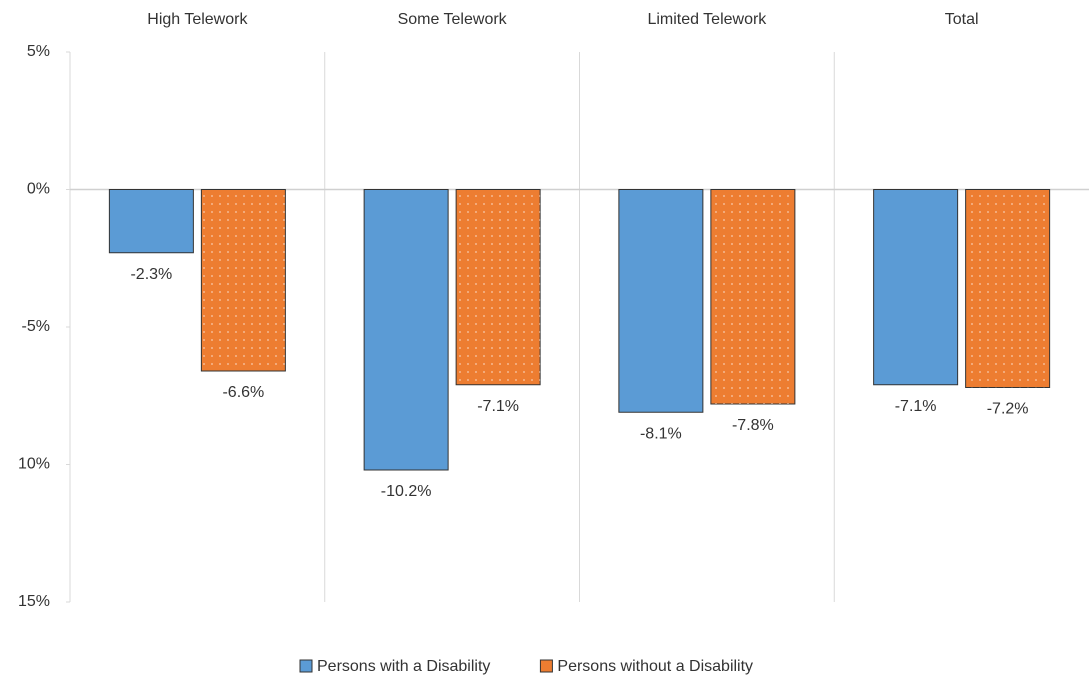  What do you see at coordinates (406, 491) in the screenshot?
I see `data-label: -10.2%` at bounding box center [406, 491].